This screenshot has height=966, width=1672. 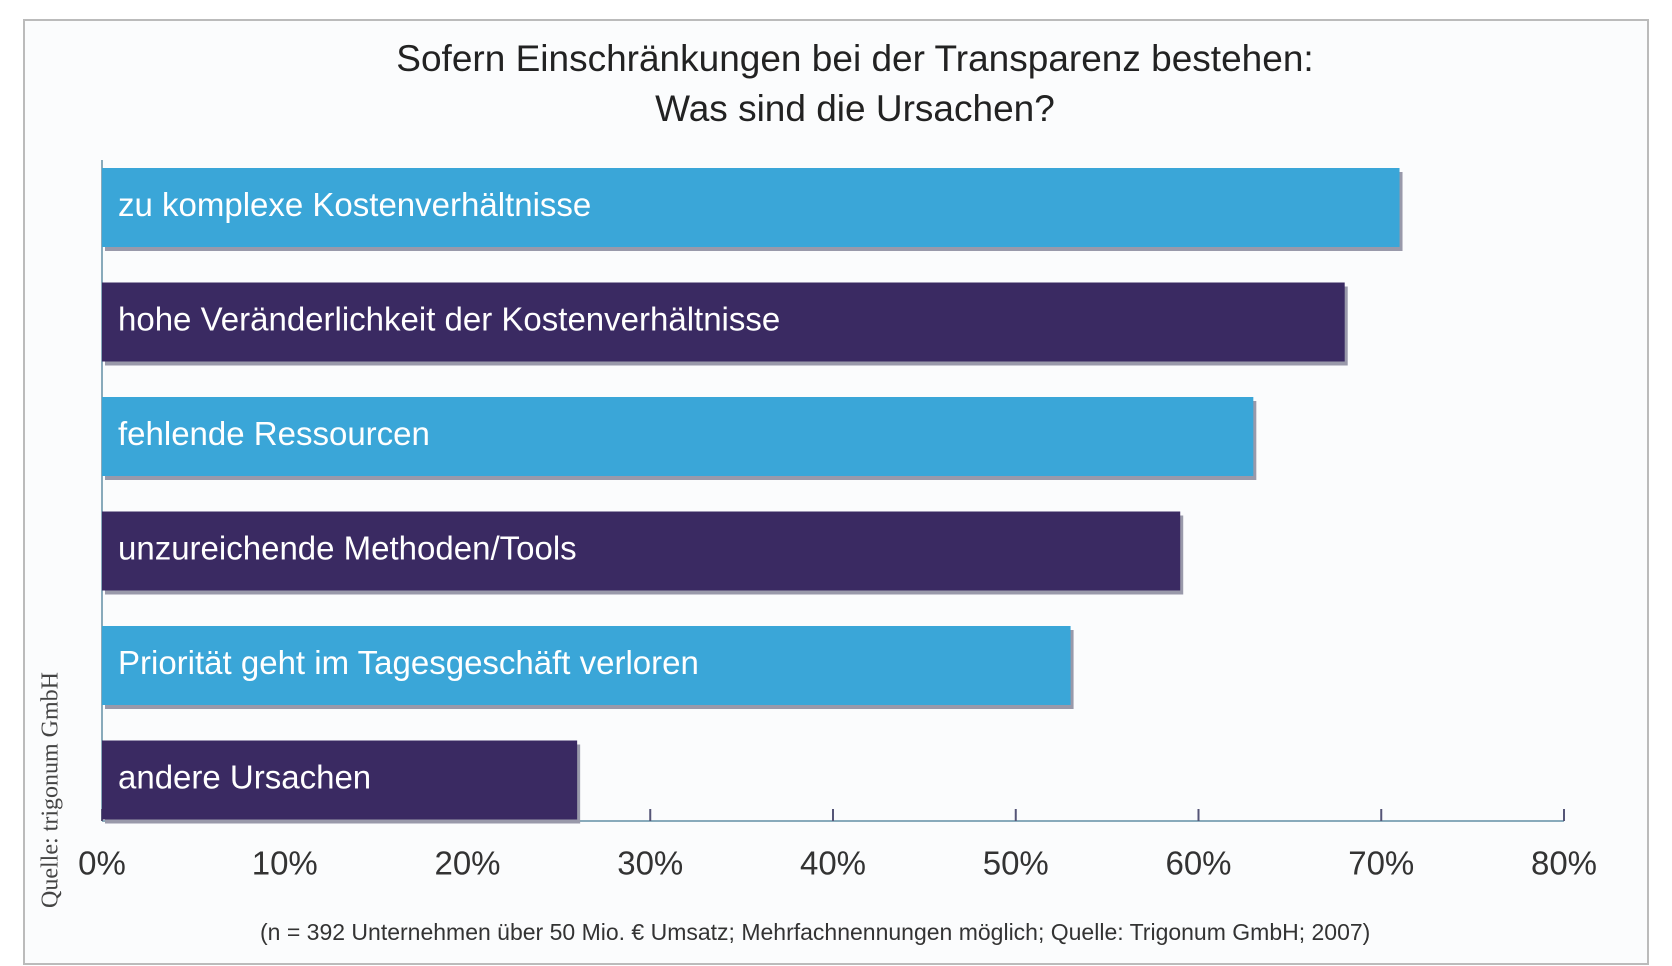 I want to click on bar-label: Priorität geht im Tagesgeschäft verloren, so click(x=408, y=662).